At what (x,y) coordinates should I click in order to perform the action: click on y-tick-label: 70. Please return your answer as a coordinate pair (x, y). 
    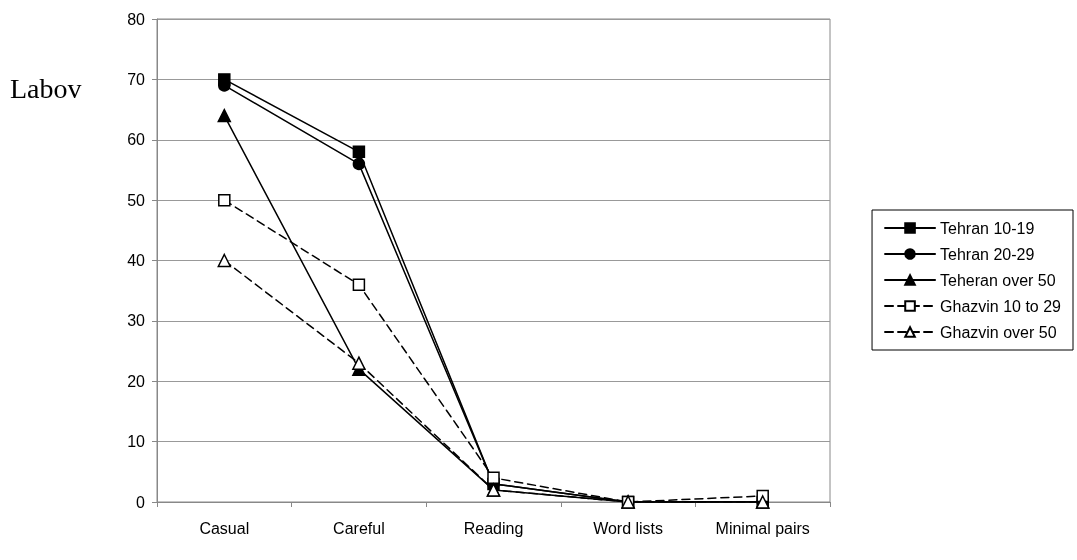
    Looking at the image, I should click on (136, 79).